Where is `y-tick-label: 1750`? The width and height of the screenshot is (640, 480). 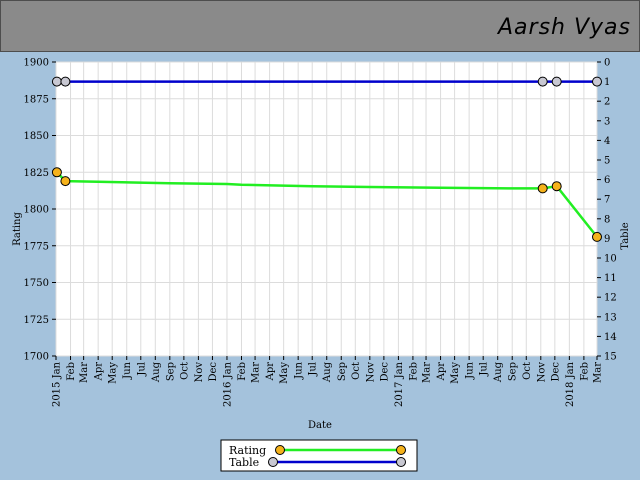
y-tick-label: 1750 is located at coordinates (36, 283).